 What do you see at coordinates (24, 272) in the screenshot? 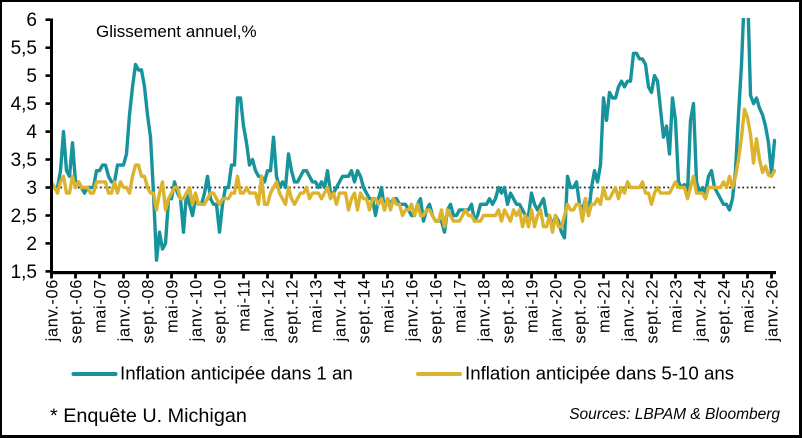
I see `svg-text: 1,5` at bounding box center [24, 272].